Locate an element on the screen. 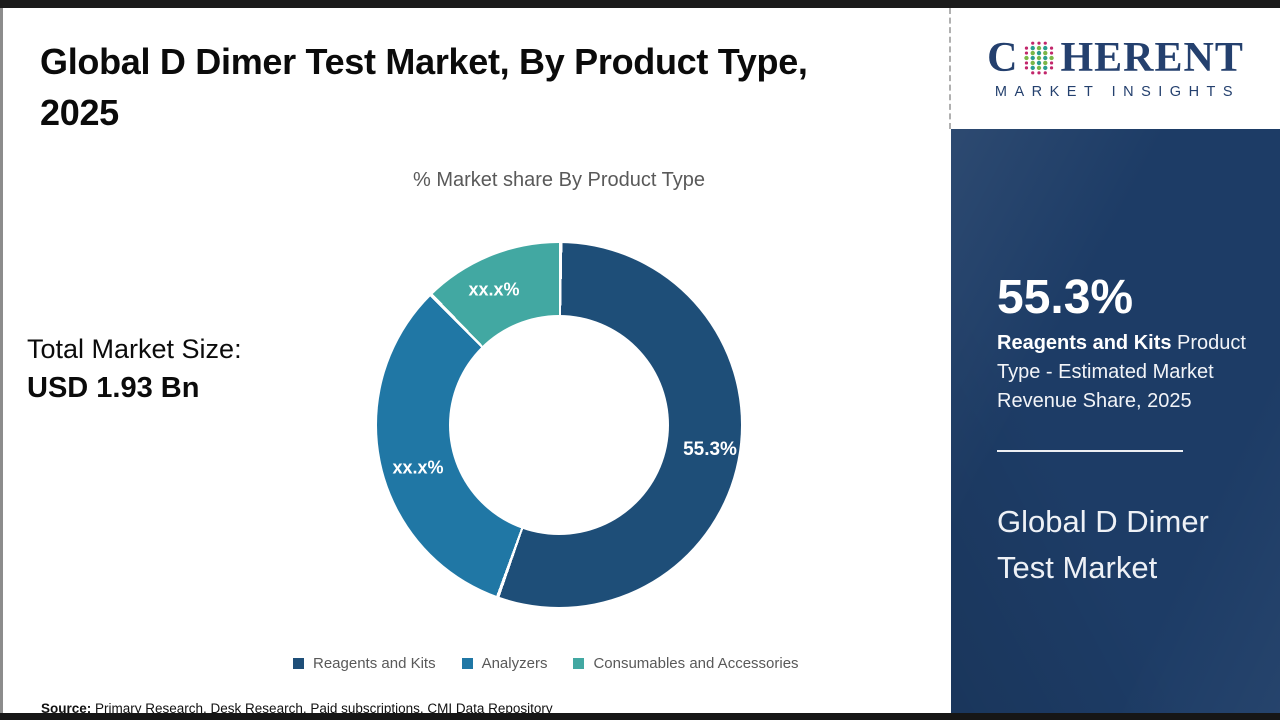 Image resolution: width=1280 pixels, height=720 pixels. donut-ring is located at coordinates (559, 425).